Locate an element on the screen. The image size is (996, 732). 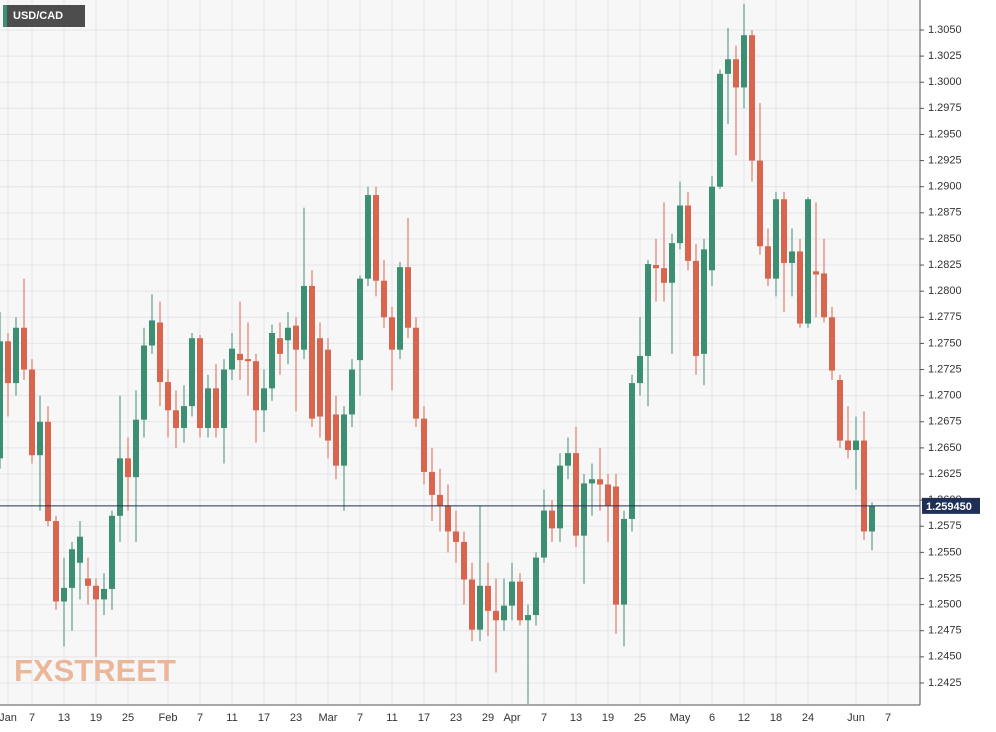
x-tick-label: 29 is located at coordinates (488, 718).